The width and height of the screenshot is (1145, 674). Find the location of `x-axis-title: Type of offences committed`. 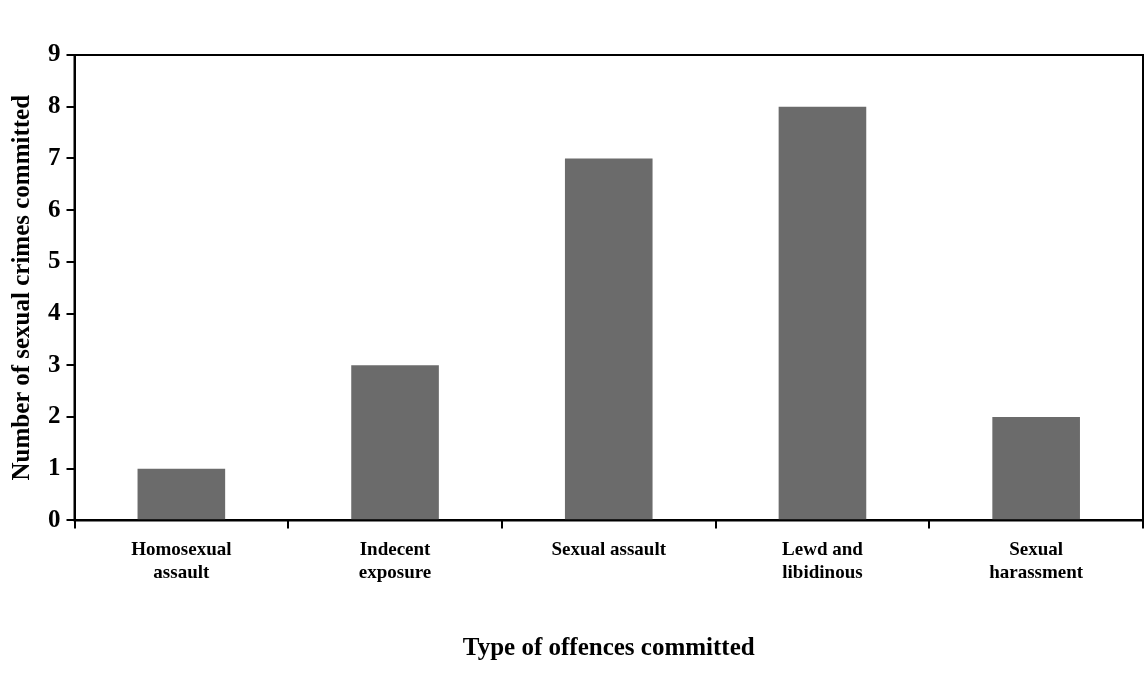

x-axis-title: Type of offences committed is located at coordinates (608, 647).